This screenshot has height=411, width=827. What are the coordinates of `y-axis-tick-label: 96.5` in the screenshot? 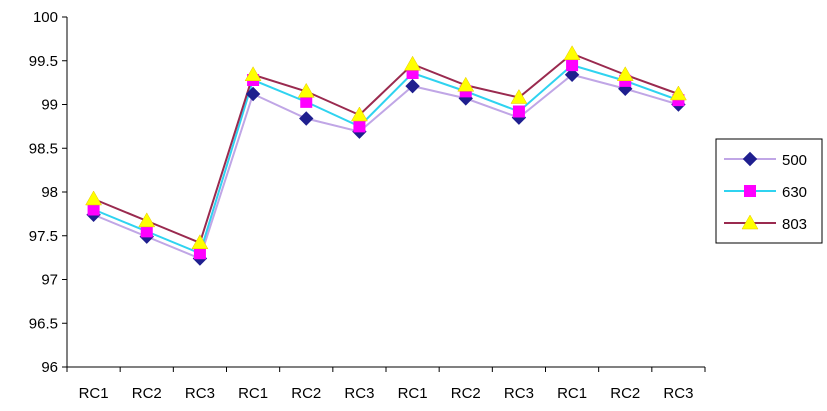 It's located at (43, 323).